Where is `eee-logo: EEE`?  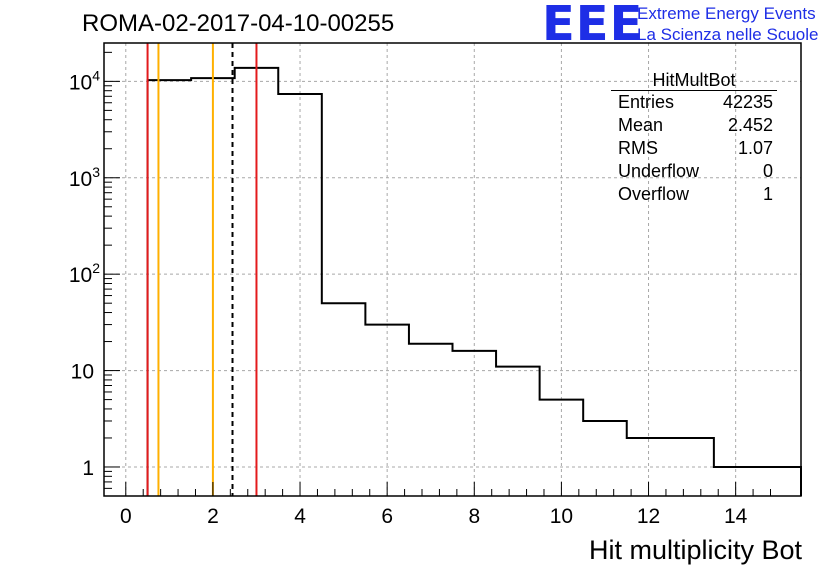
eee-logo: EEE is located at coordinates (593, 26).